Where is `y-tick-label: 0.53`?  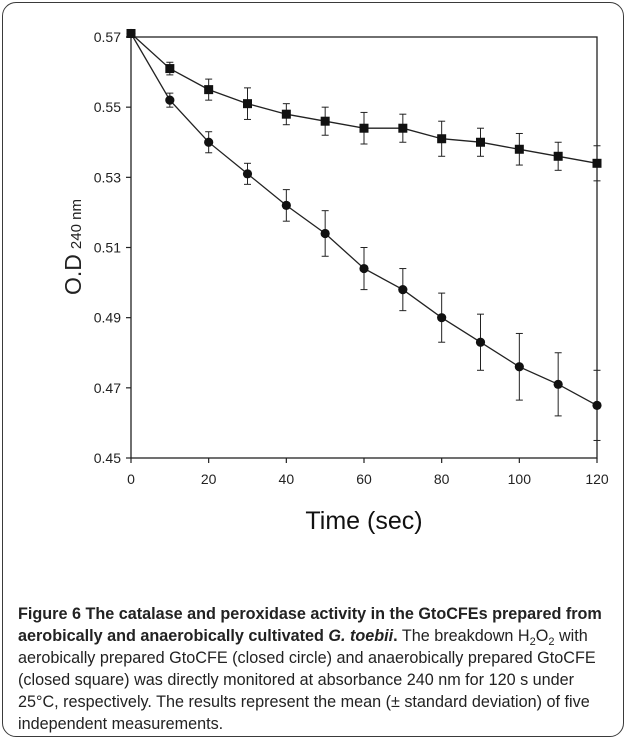 y-tick-label: 0.53 is located at coordinates (107, 177).